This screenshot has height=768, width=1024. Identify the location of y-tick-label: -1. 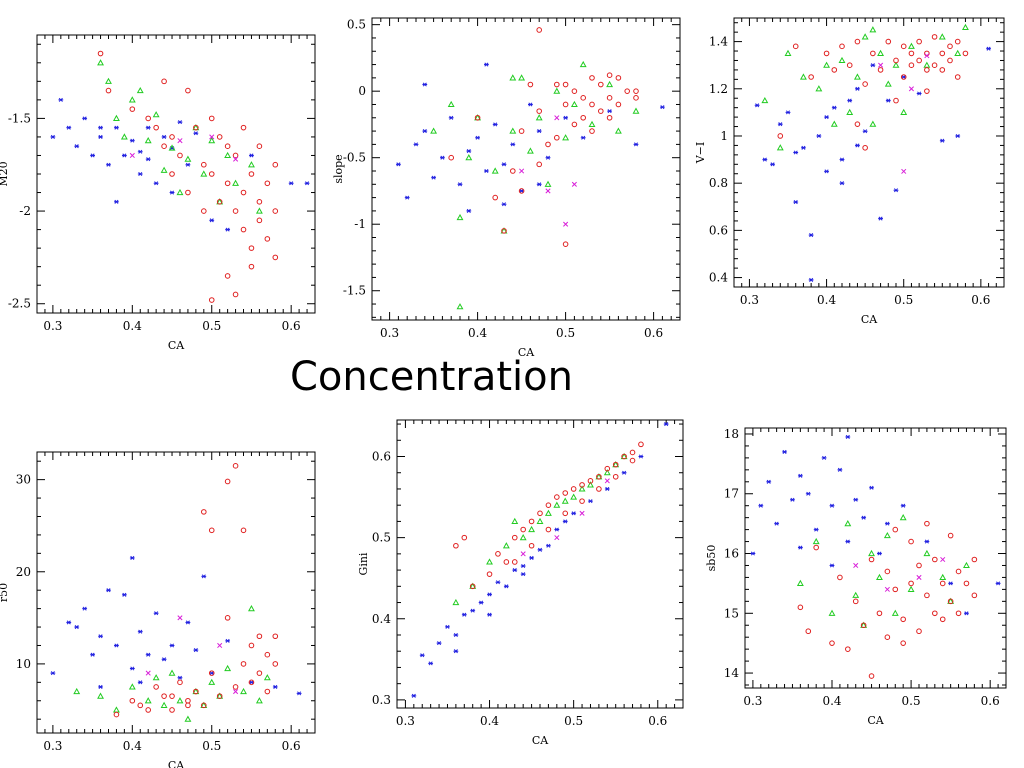
(360, 224).